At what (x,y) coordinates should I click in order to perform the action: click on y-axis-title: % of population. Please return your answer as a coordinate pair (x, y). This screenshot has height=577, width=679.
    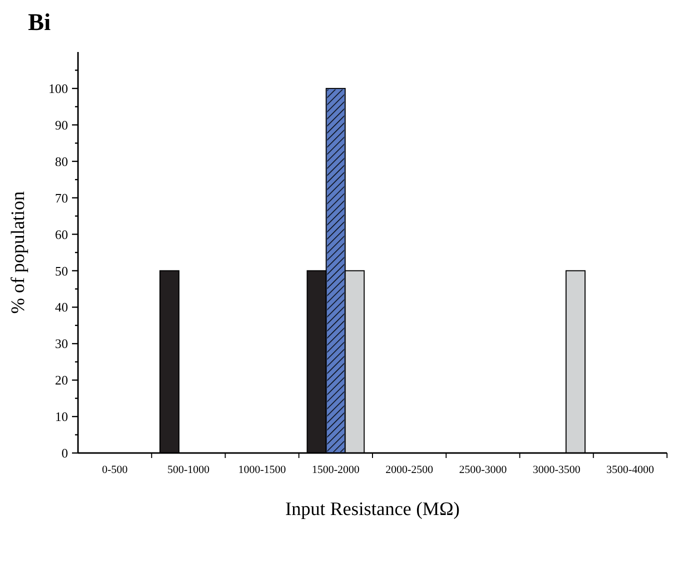
    Looking at the image, I should click on (18, 252).